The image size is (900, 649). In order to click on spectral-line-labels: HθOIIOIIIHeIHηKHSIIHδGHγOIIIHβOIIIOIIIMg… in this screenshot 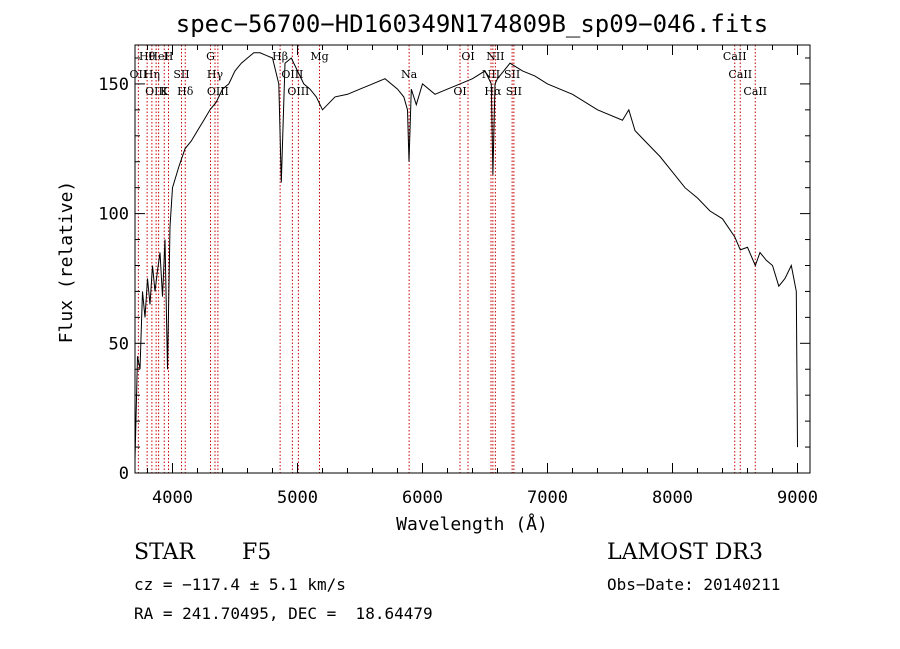, I will do `click(449, 74)`.